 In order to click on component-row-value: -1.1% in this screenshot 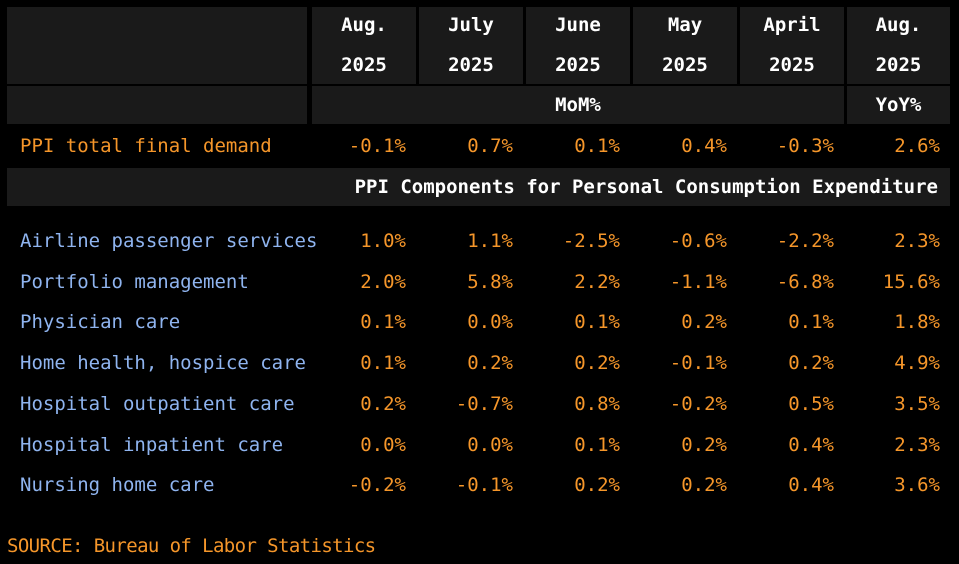, I will do `click(698, 282)`.